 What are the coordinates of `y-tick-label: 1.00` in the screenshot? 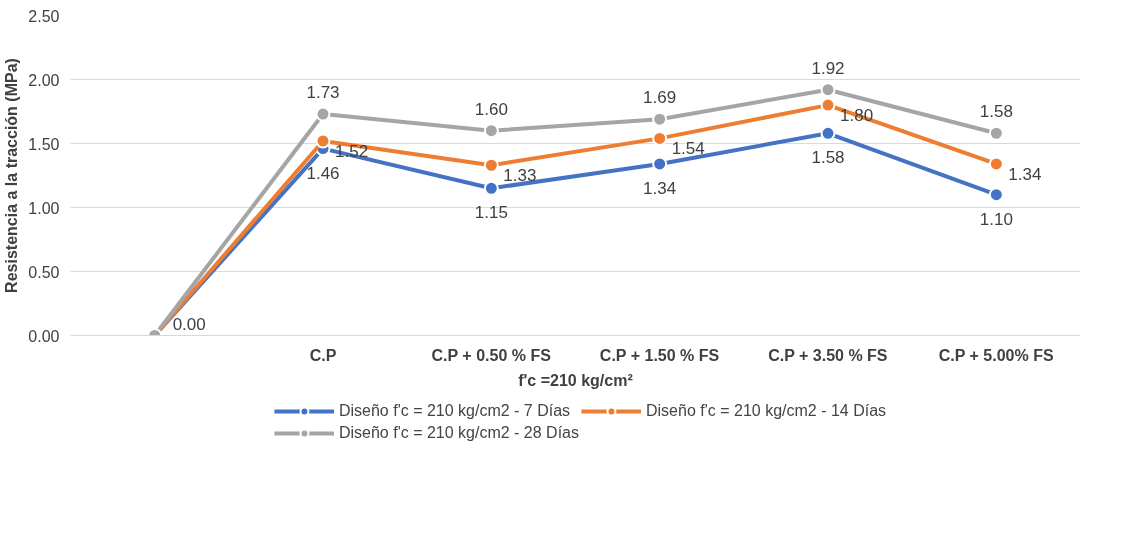 It's located at (44, 208).